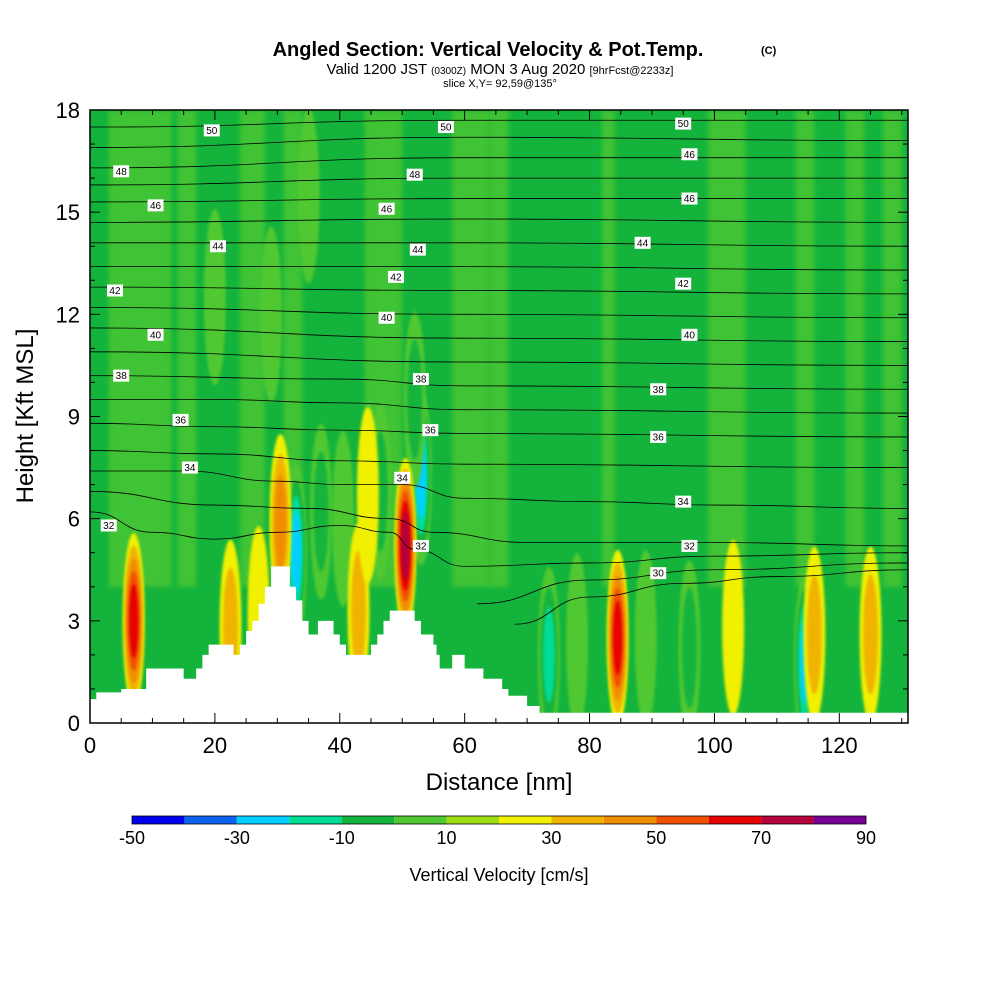 This screenshot has height=1000, width=1000. Describe the element at coordinates (342, 838) in the screenshot. I see `colorbar-tick-label: -10` at that location.